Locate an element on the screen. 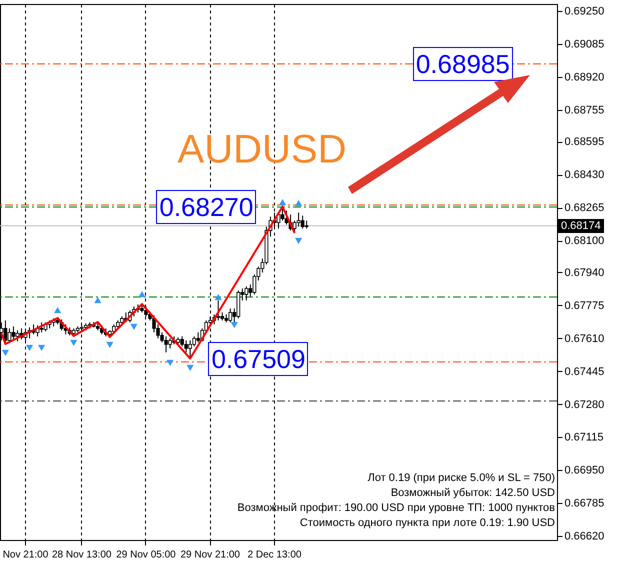  y-tick-label: 0.68595 is located at coordinates (584, 142).